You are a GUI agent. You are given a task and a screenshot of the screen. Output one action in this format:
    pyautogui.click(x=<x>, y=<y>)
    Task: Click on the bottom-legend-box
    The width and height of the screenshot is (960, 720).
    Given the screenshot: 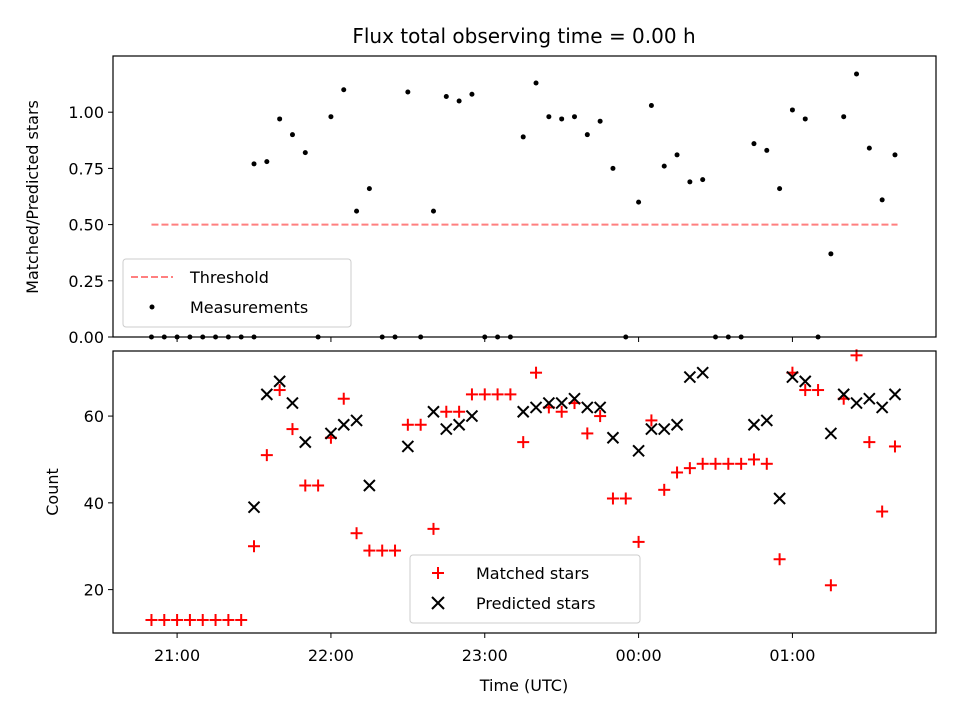 What is the action you would take?
    pyautogui.click(x=525, y=589)
    